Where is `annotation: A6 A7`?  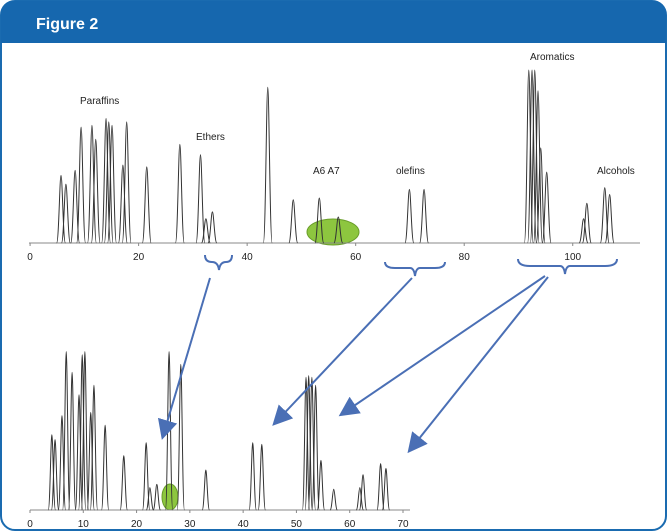
annotation: A6 A7 is located at coordinates (326, 171).